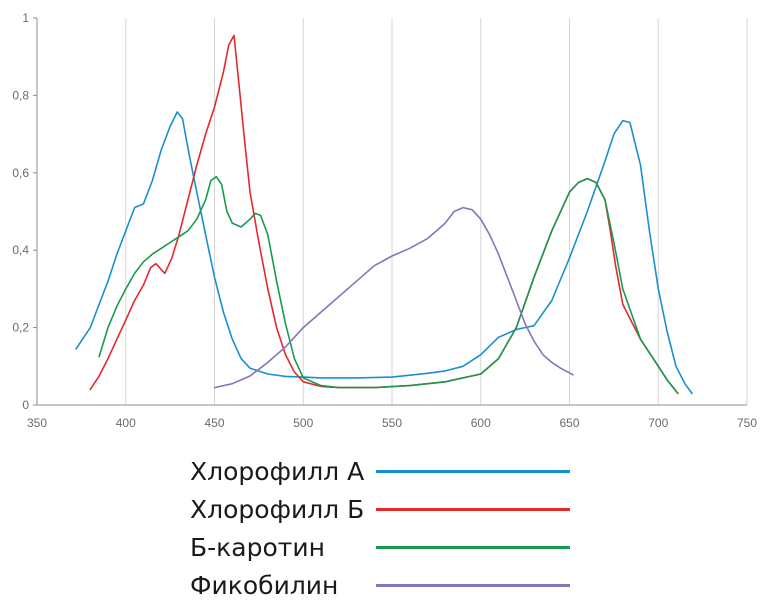  I want to click on x-tick-label: 750, so click(747, 423).